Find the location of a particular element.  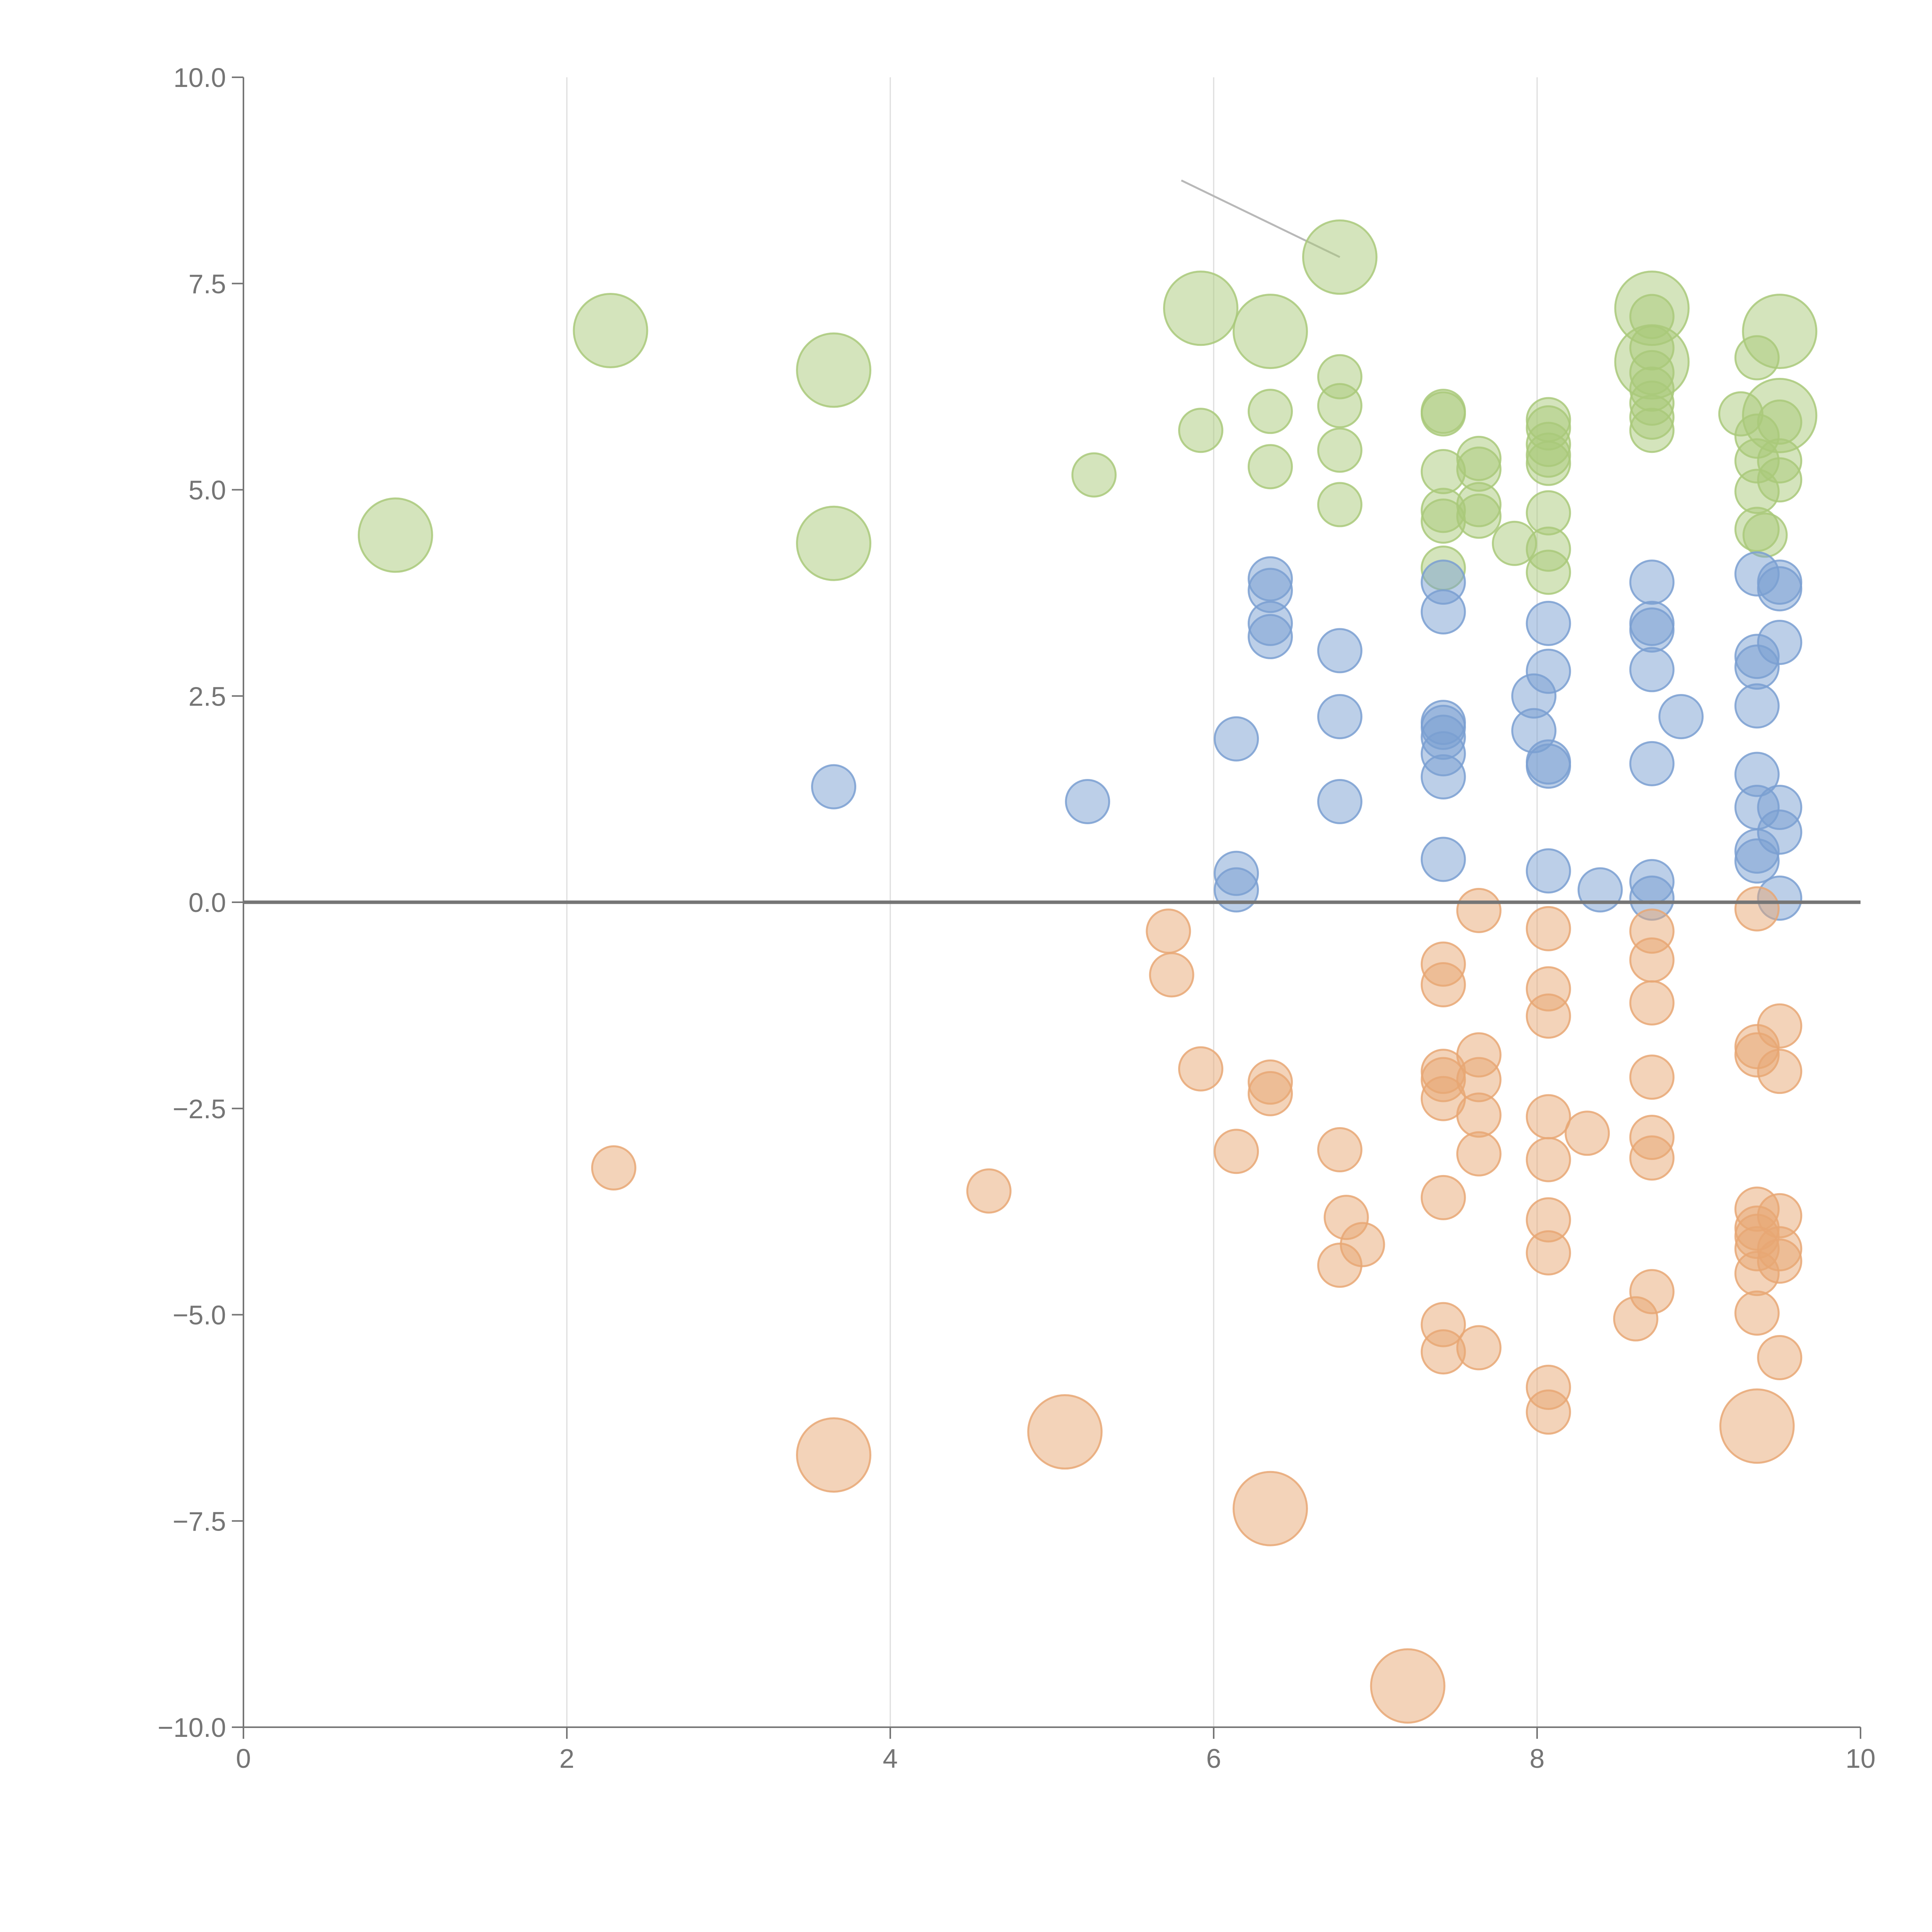

x-tick-label: 2 is located at coordinates (567, 1758).